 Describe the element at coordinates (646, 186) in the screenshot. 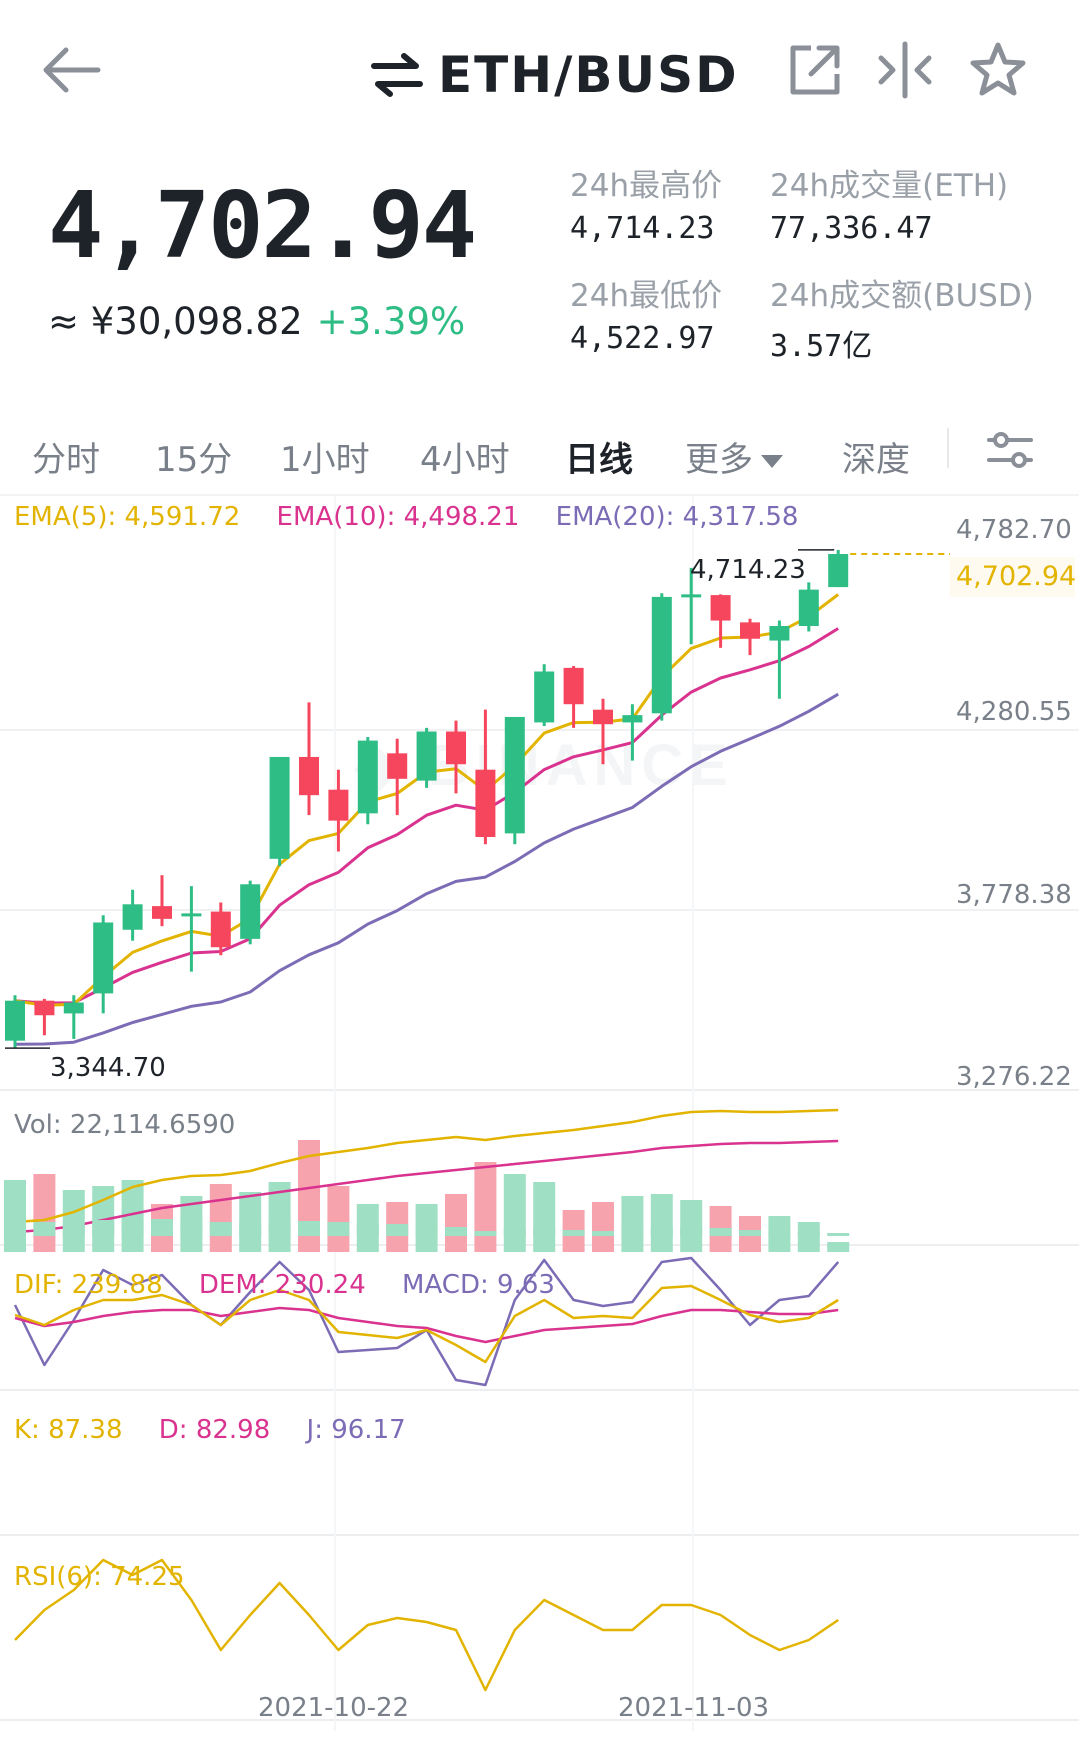

I see `stat-label: 24h最高价` at that location.